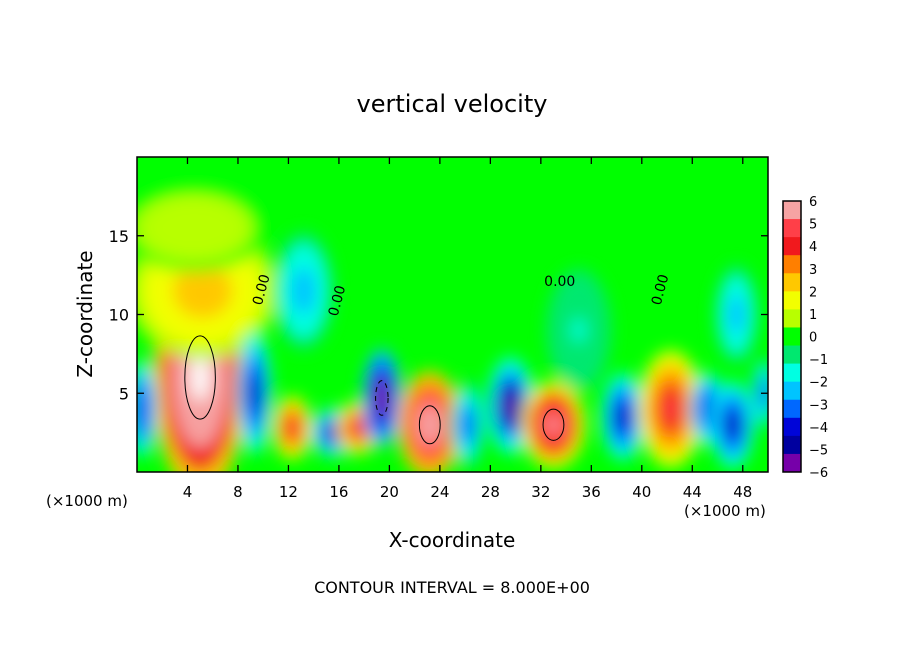 The width and height of the screenshot is (904, 654). Describe the element at coordinates (490, 492) in the screenshot. I see `x-tick-label-28: 28` at that location.